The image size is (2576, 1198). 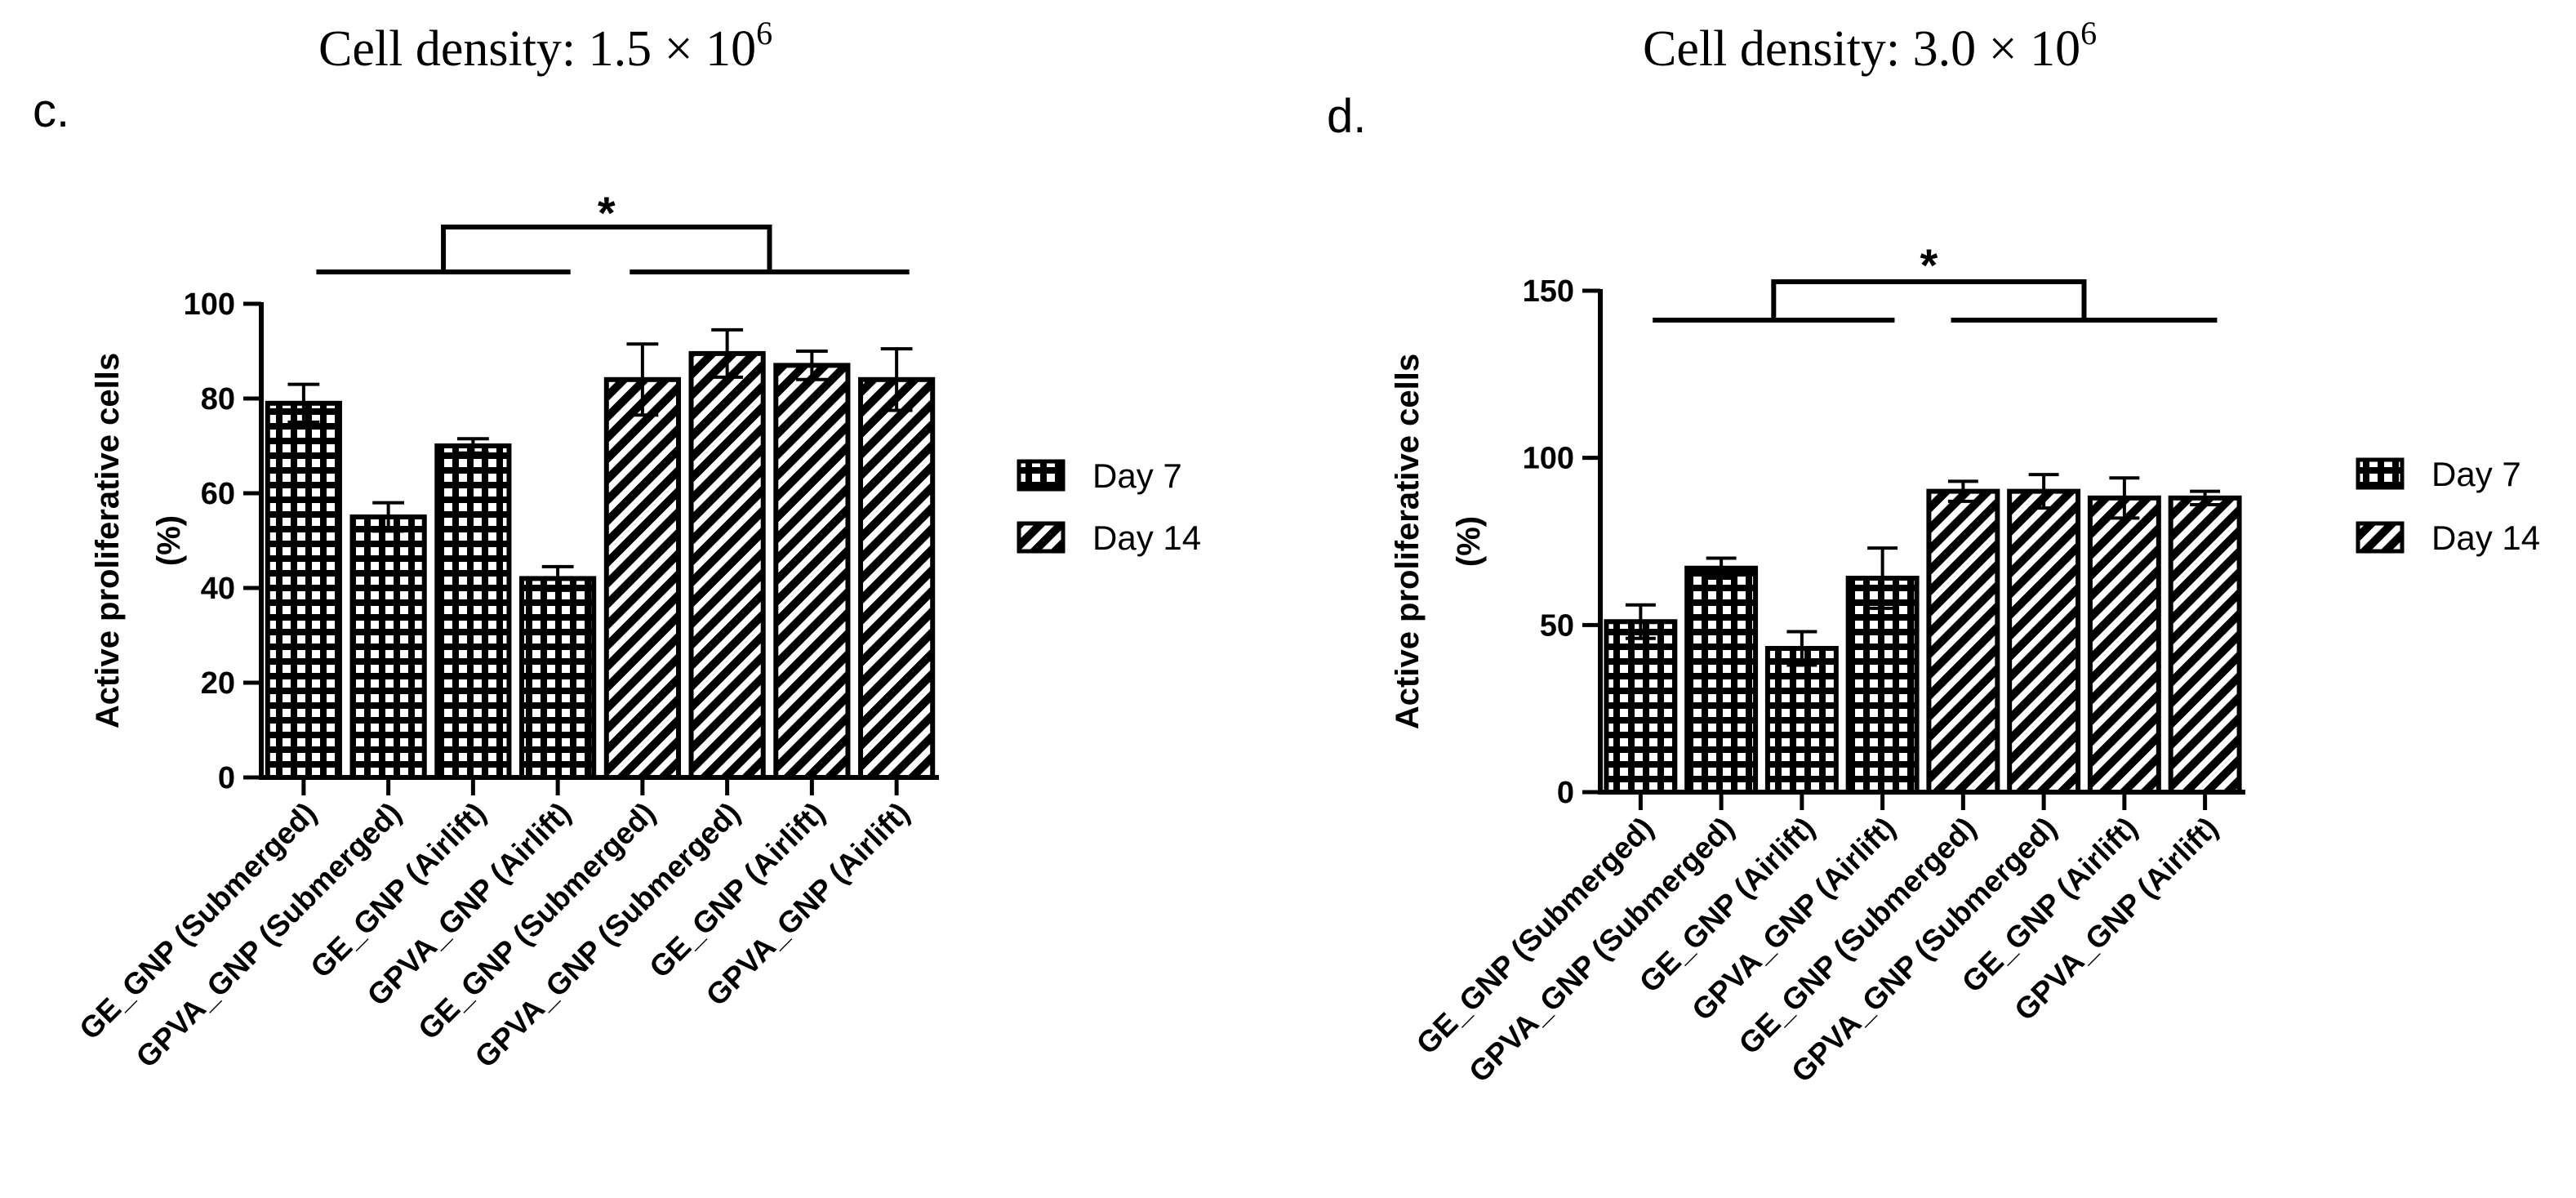 I want to click on y-tick-label: 80, so click(x=218, y=399).